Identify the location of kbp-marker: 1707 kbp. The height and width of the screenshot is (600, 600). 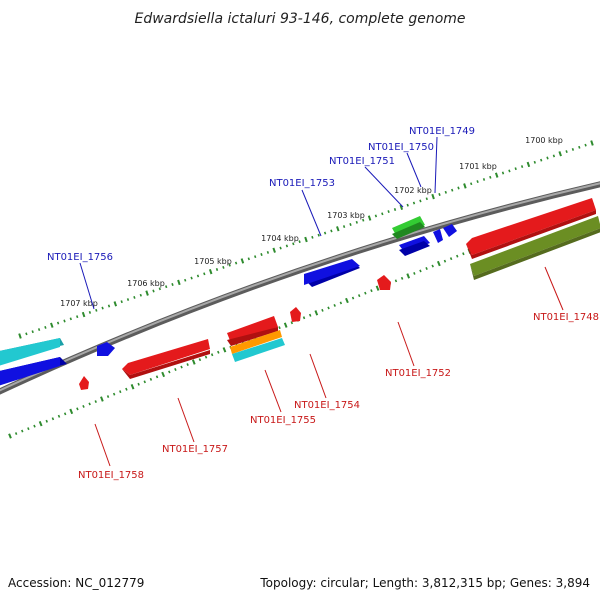
(79, 303).